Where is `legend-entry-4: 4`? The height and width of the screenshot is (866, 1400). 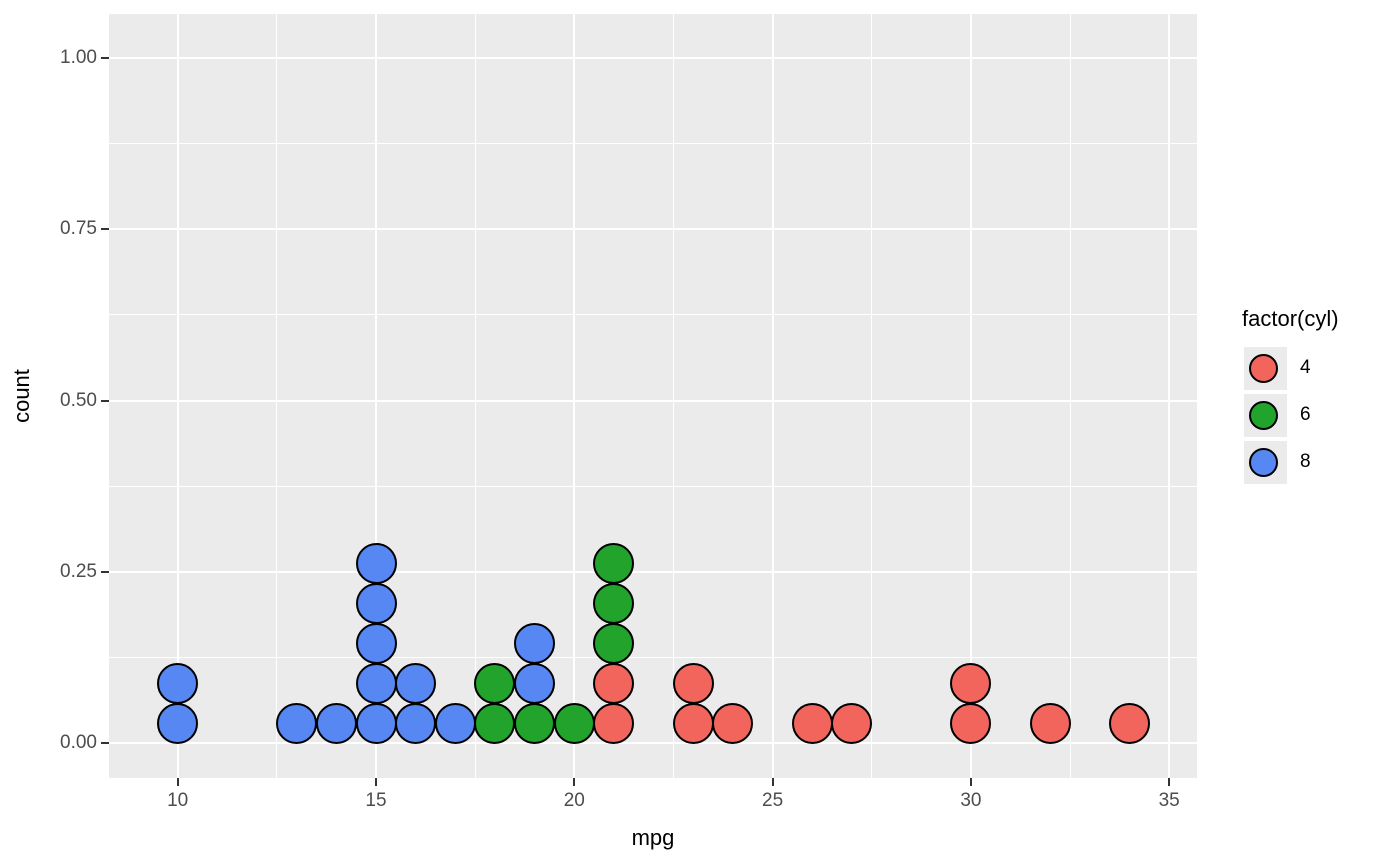 legend-entry-4: 4 is located at coordinates (1307, 368).